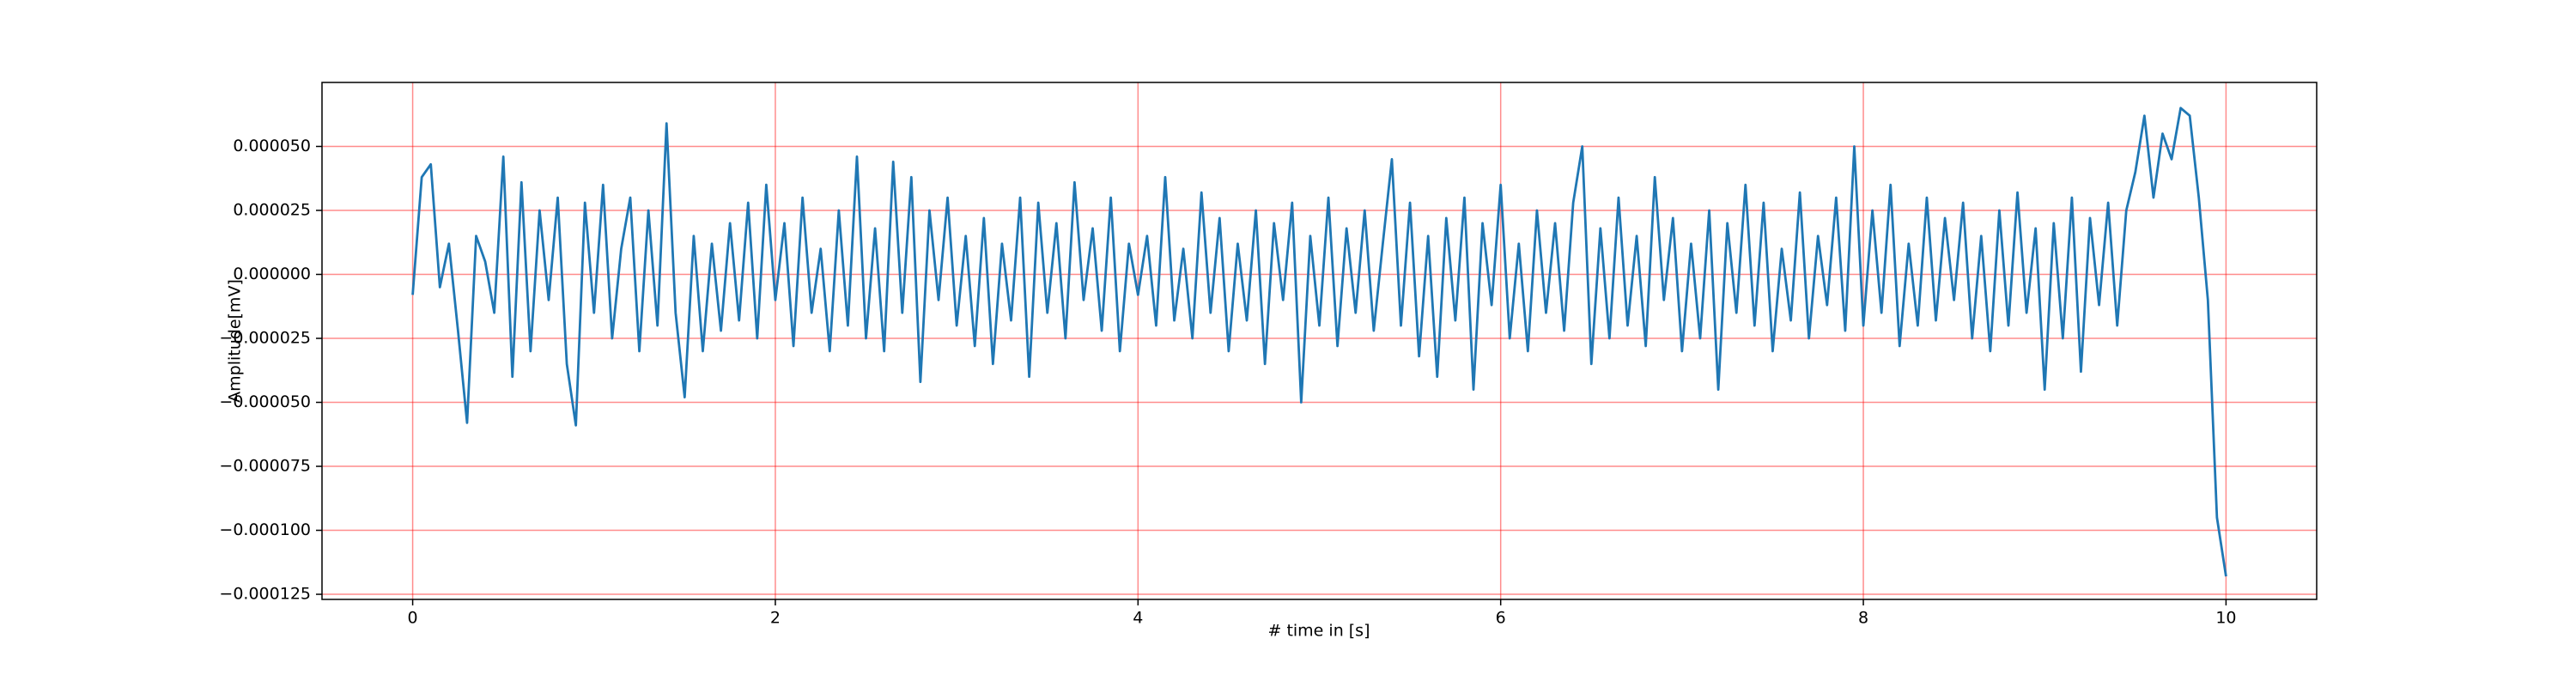 This screenshot has width=2576, height=687. What do you see at coordinates (265, 466) in the screenshot?
I see `y-tick-label: −0.000075` at bounding box center [265, 466].